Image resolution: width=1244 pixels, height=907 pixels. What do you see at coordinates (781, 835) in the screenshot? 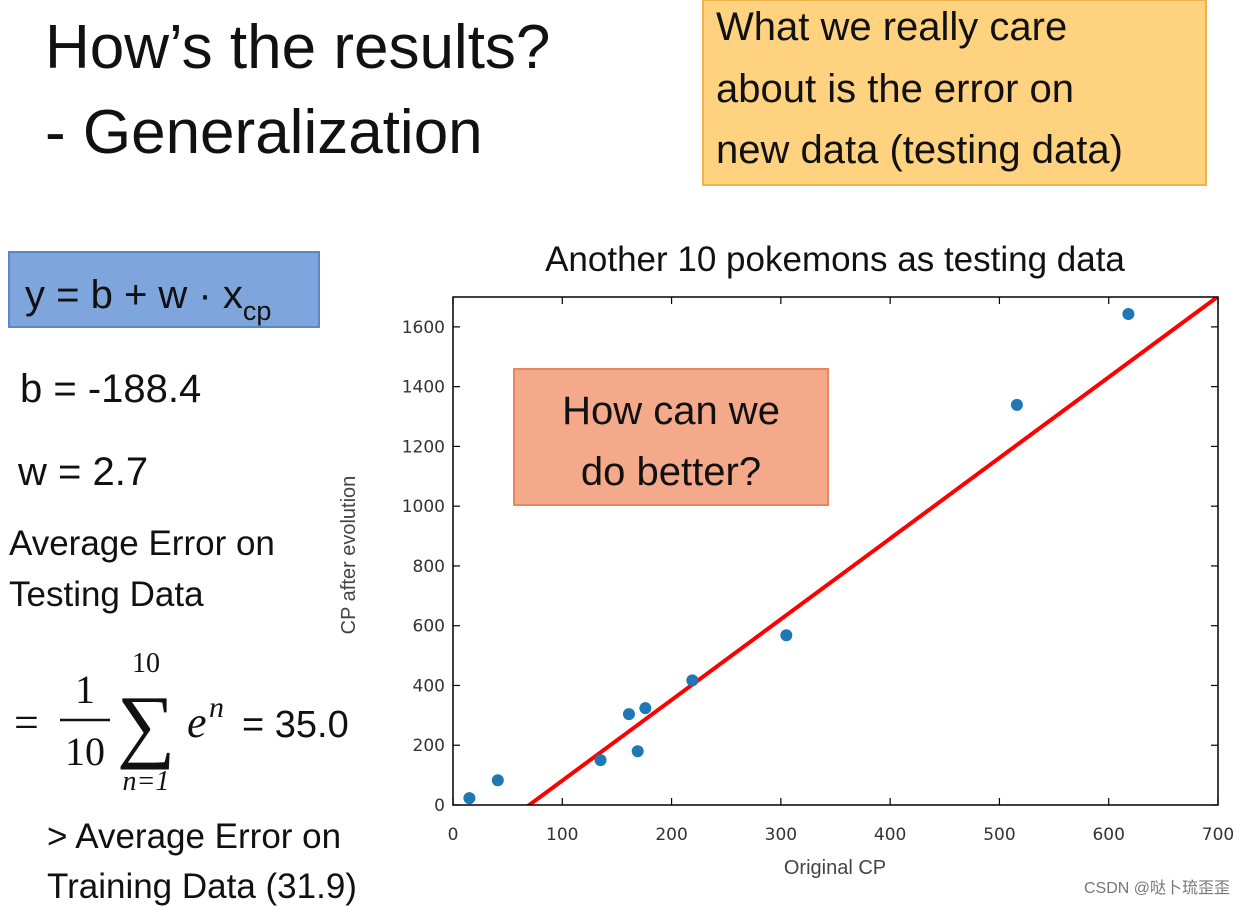
I see `x-tick-label: 300` at bounding box center [781, 835].